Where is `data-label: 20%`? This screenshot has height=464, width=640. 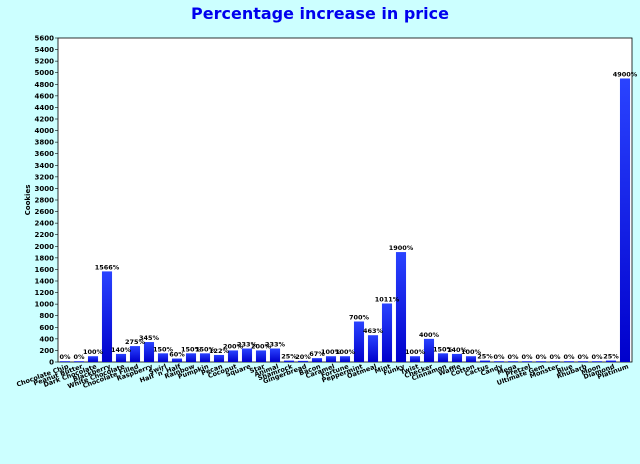 data-label: 20% is located at coordinates (303, 357).